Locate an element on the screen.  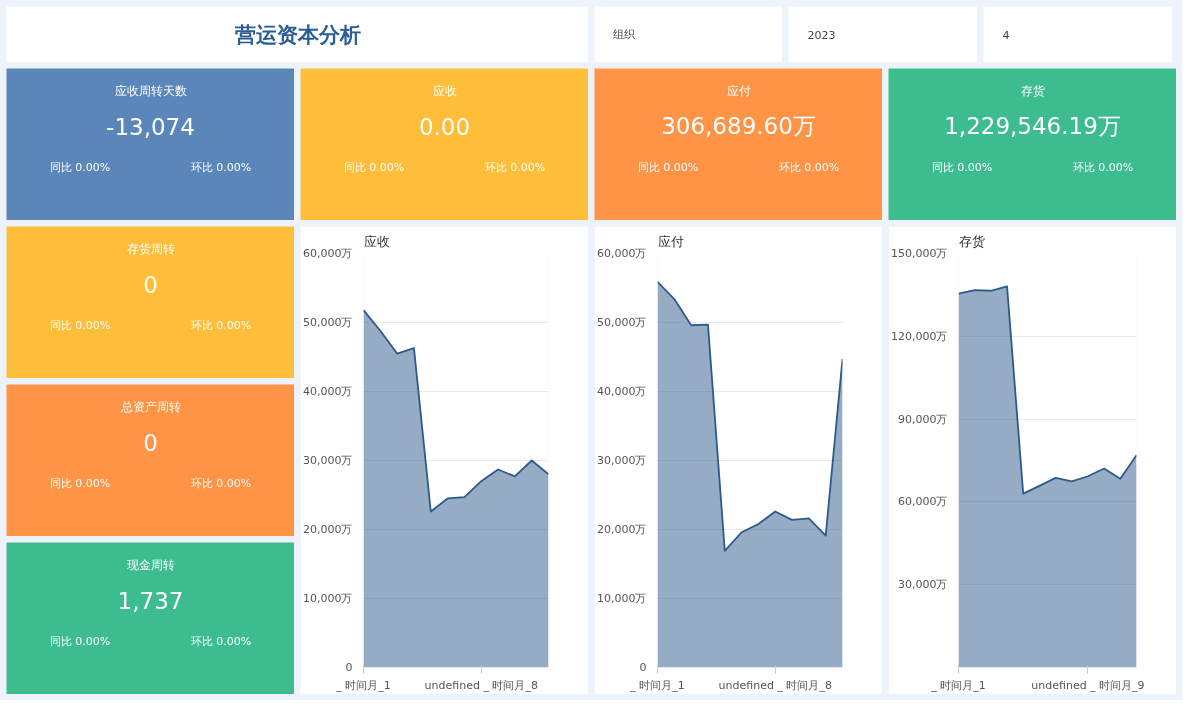
chart-title: 应收 is located at coordinates (376, 241).